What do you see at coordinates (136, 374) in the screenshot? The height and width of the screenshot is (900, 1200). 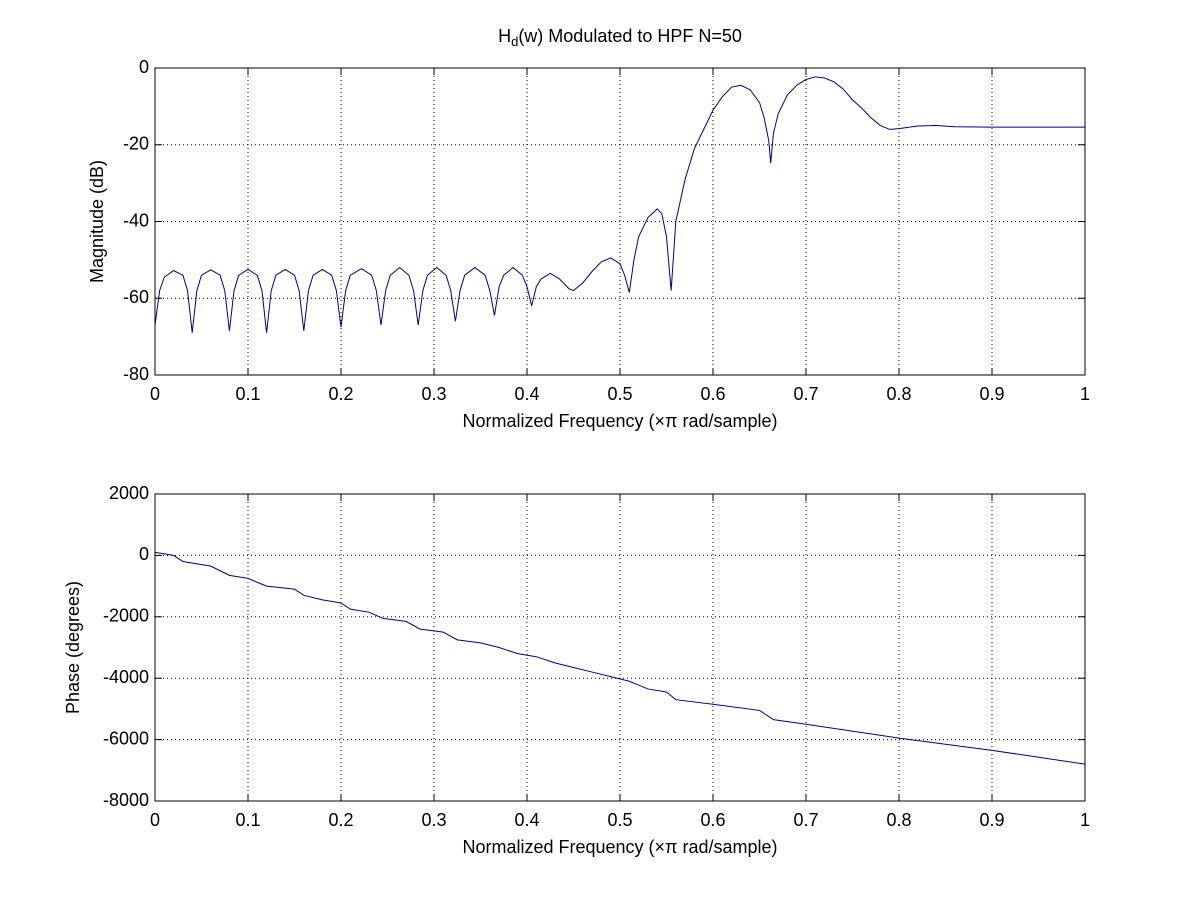 I see `y-tick-label: -80` at bounding box center [136, 374].